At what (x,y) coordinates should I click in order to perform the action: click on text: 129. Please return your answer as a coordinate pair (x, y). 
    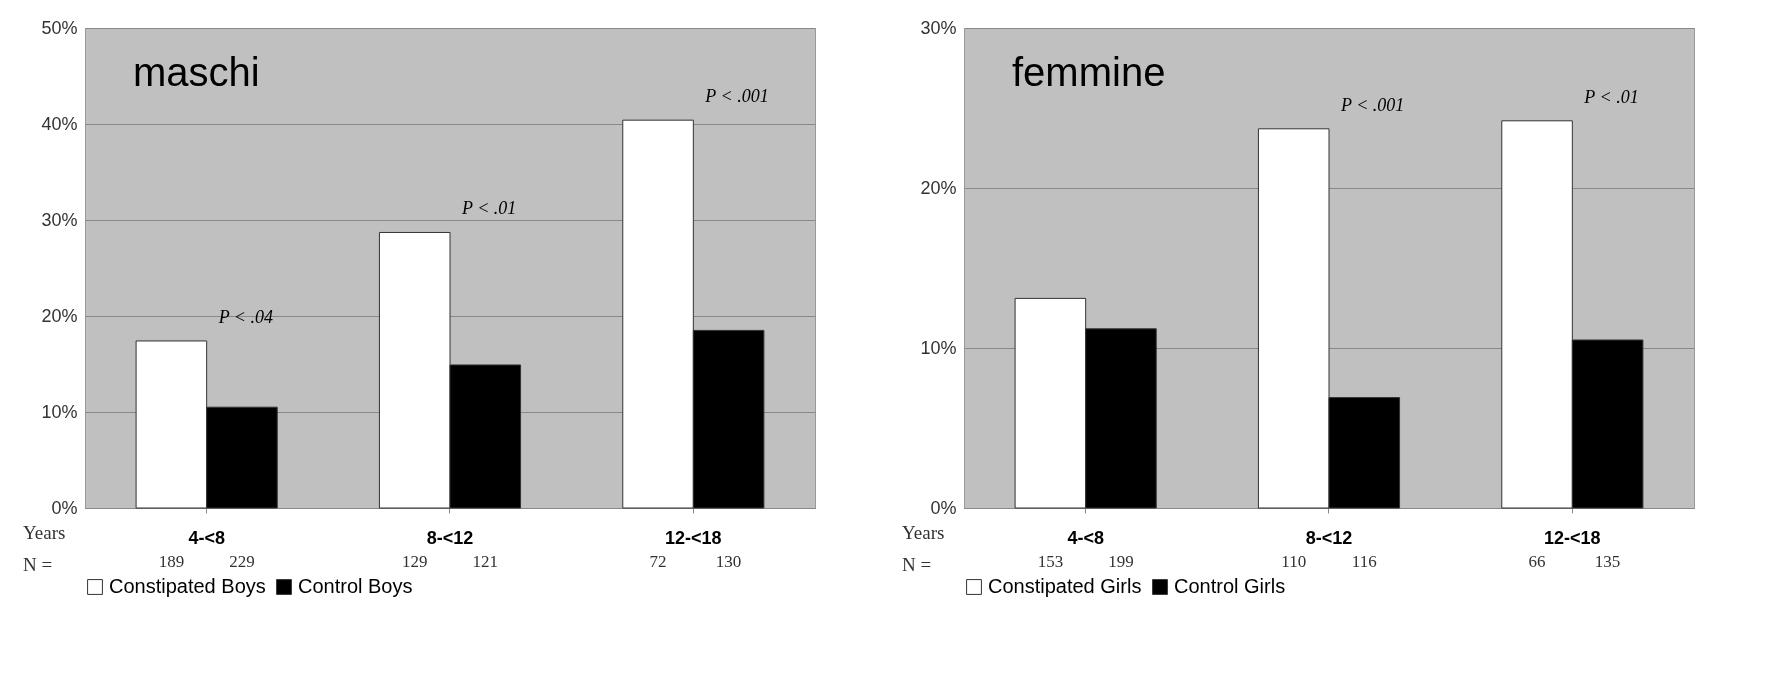
    Looking at the image, I should click on (414, 561).